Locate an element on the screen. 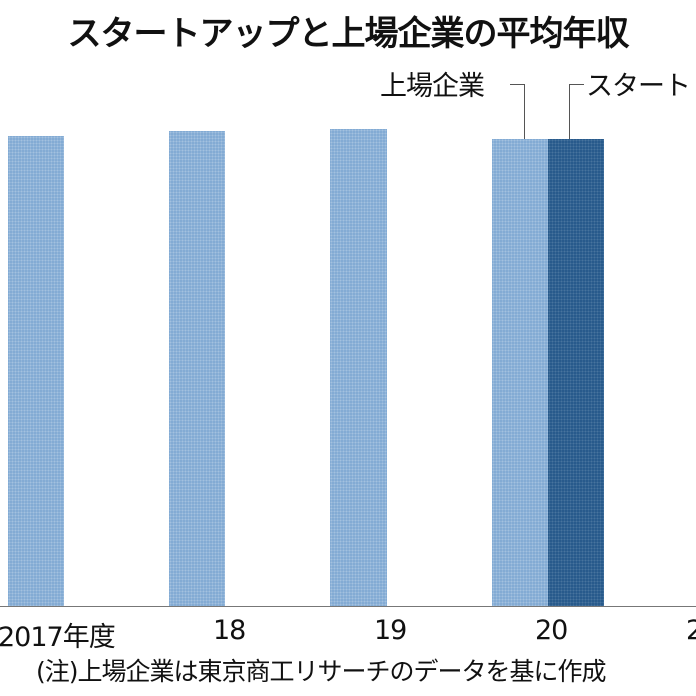  leader-line-listed is located at coordinates (517, 112).